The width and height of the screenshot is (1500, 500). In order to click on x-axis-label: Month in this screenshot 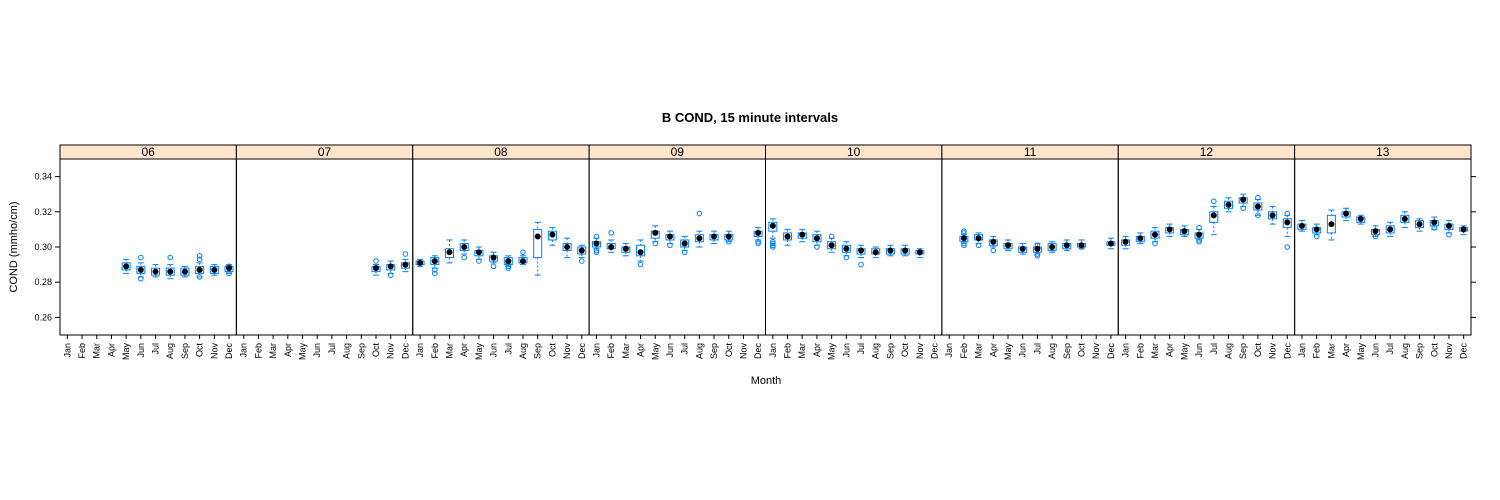, I will do `click(766, 381)`.